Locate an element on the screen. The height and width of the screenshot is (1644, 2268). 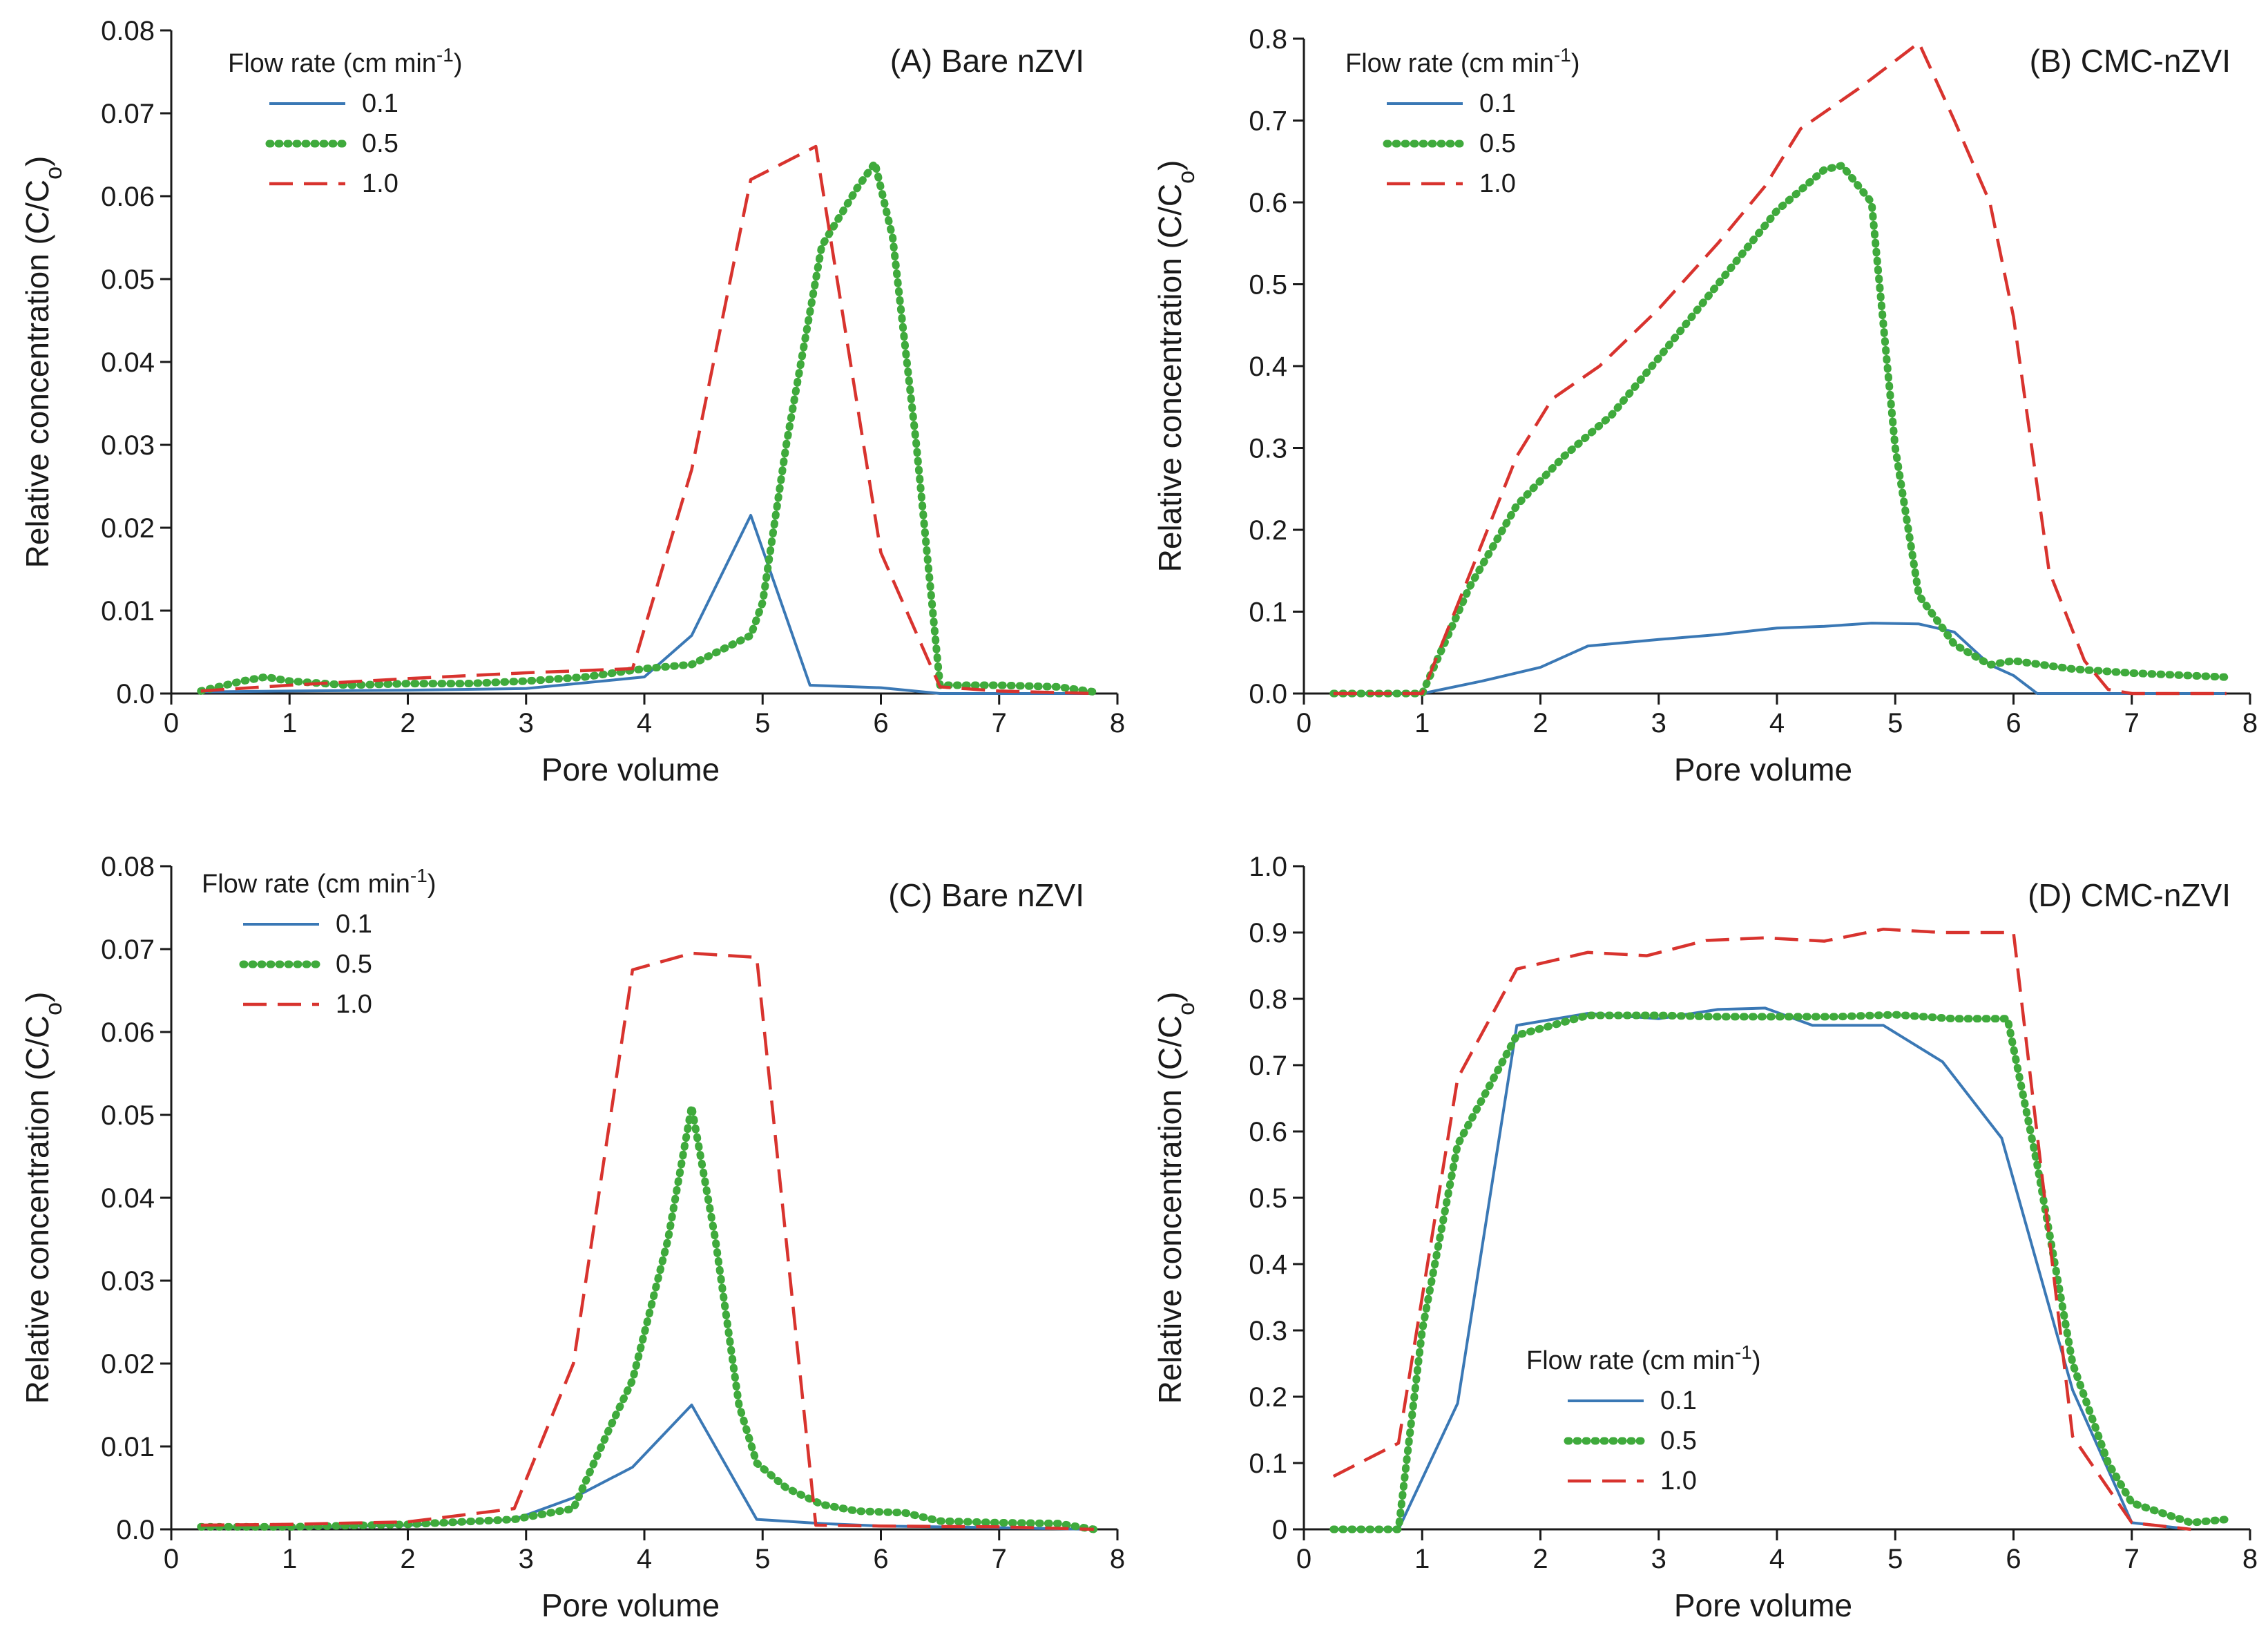
y-tick-label: 0.05 is located at coordinates (128, 1115).